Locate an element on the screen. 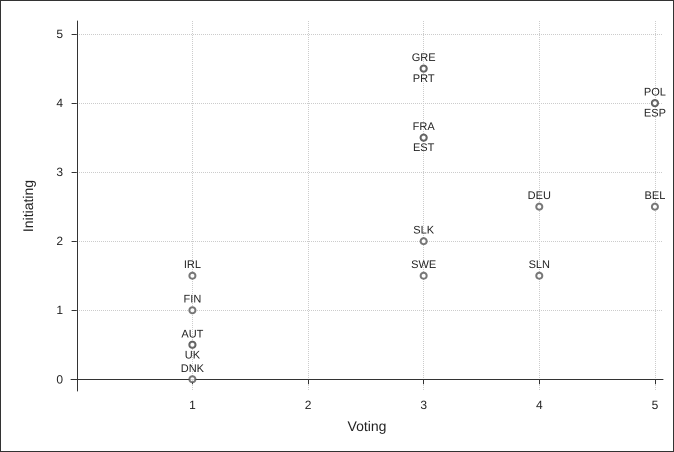 The width and height of the screenshot is (674, 452). annotation: SLK is located at coordinates (424, 230).